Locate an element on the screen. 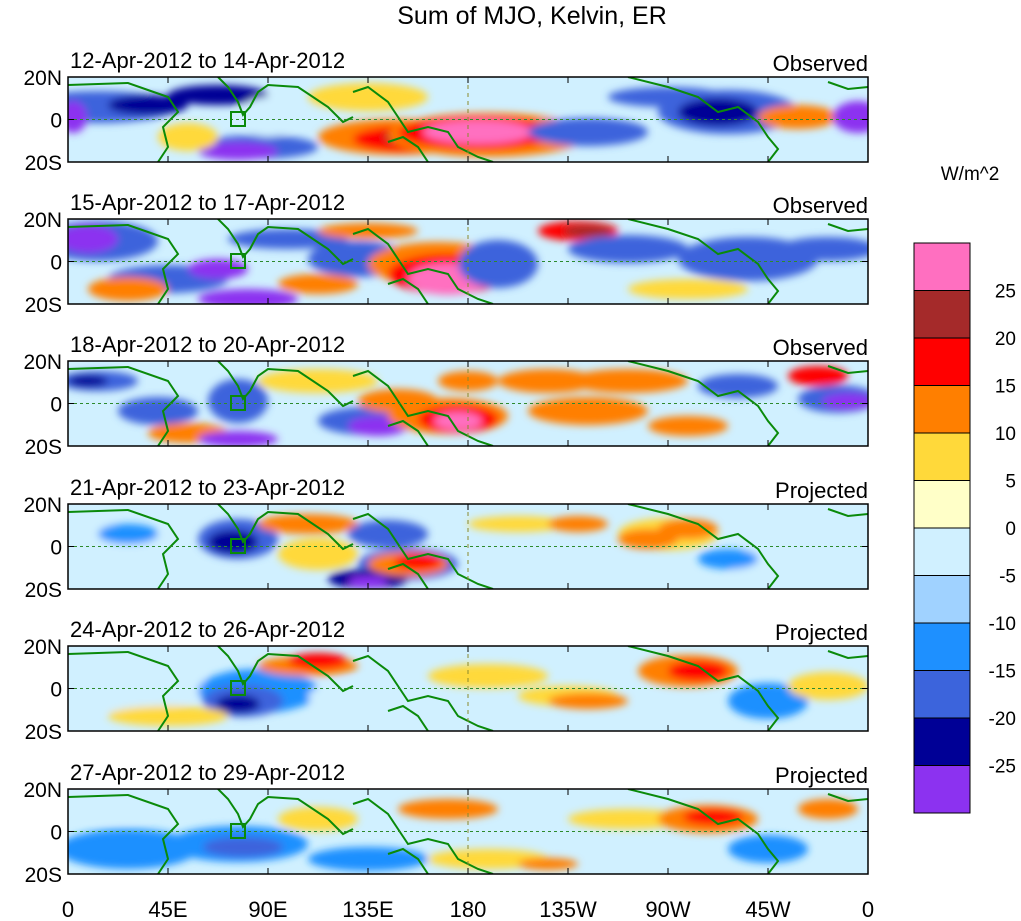 Image resolution: width=1021 pixels, height=921 pixels. colorbar: 25 20 15 10 5 0 -5 -10 -15 -20 -25 is located at coordinates (964, 528).